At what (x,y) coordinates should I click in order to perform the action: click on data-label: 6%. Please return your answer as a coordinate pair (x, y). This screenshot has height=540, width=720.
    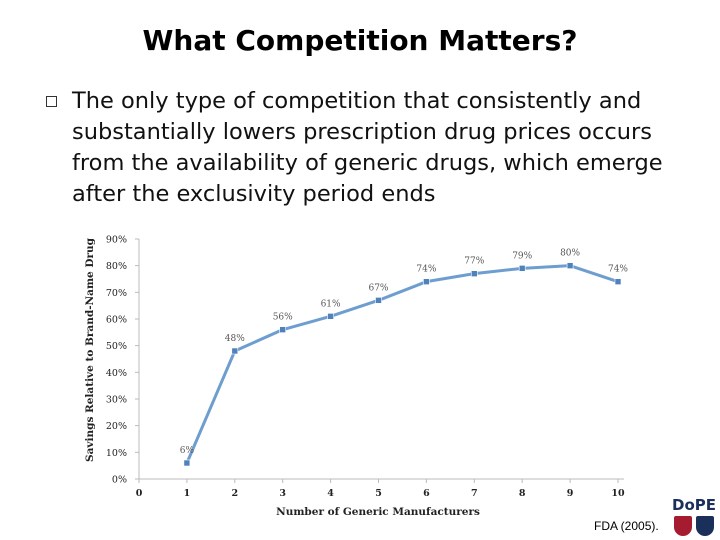
    Looking at the image, I should click on (187, 451).